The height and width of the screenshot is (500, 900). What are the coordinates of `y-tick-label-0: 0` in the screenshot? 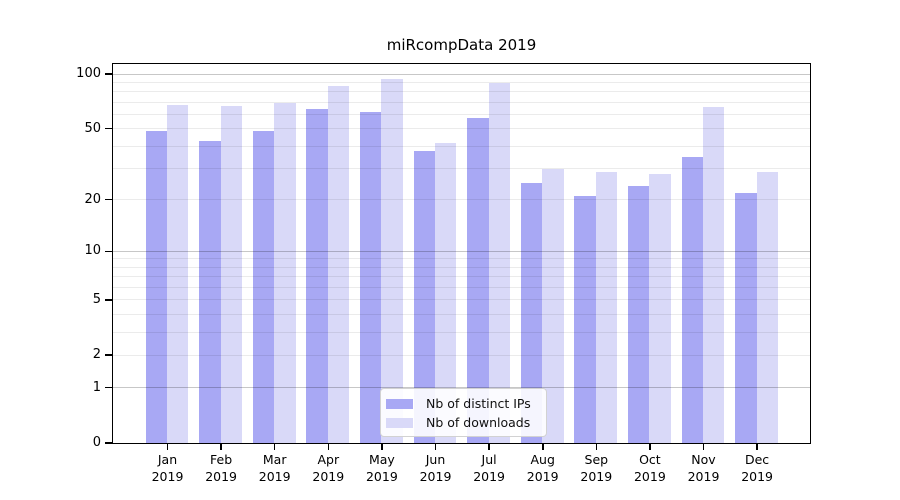 It's located at (96, 442).